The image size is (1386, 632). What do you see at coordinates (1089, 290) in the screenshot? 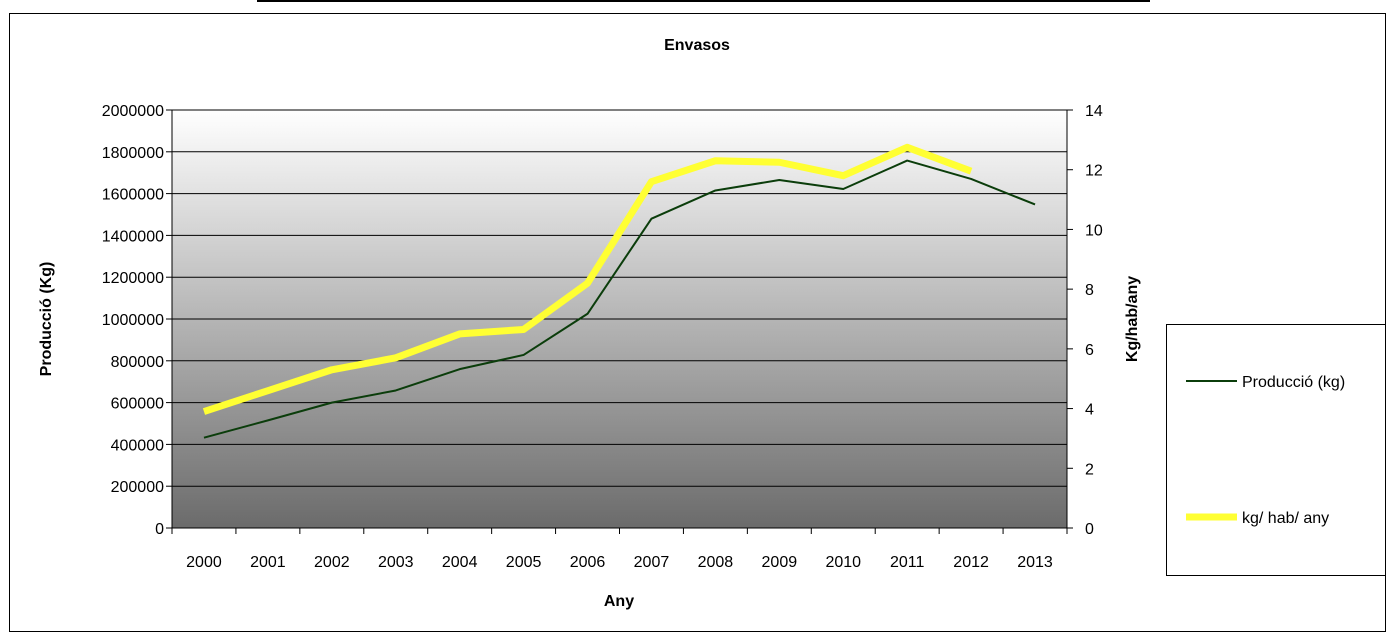
I see `y-right-tick-label: 8` at bounding box center [1089, 290].